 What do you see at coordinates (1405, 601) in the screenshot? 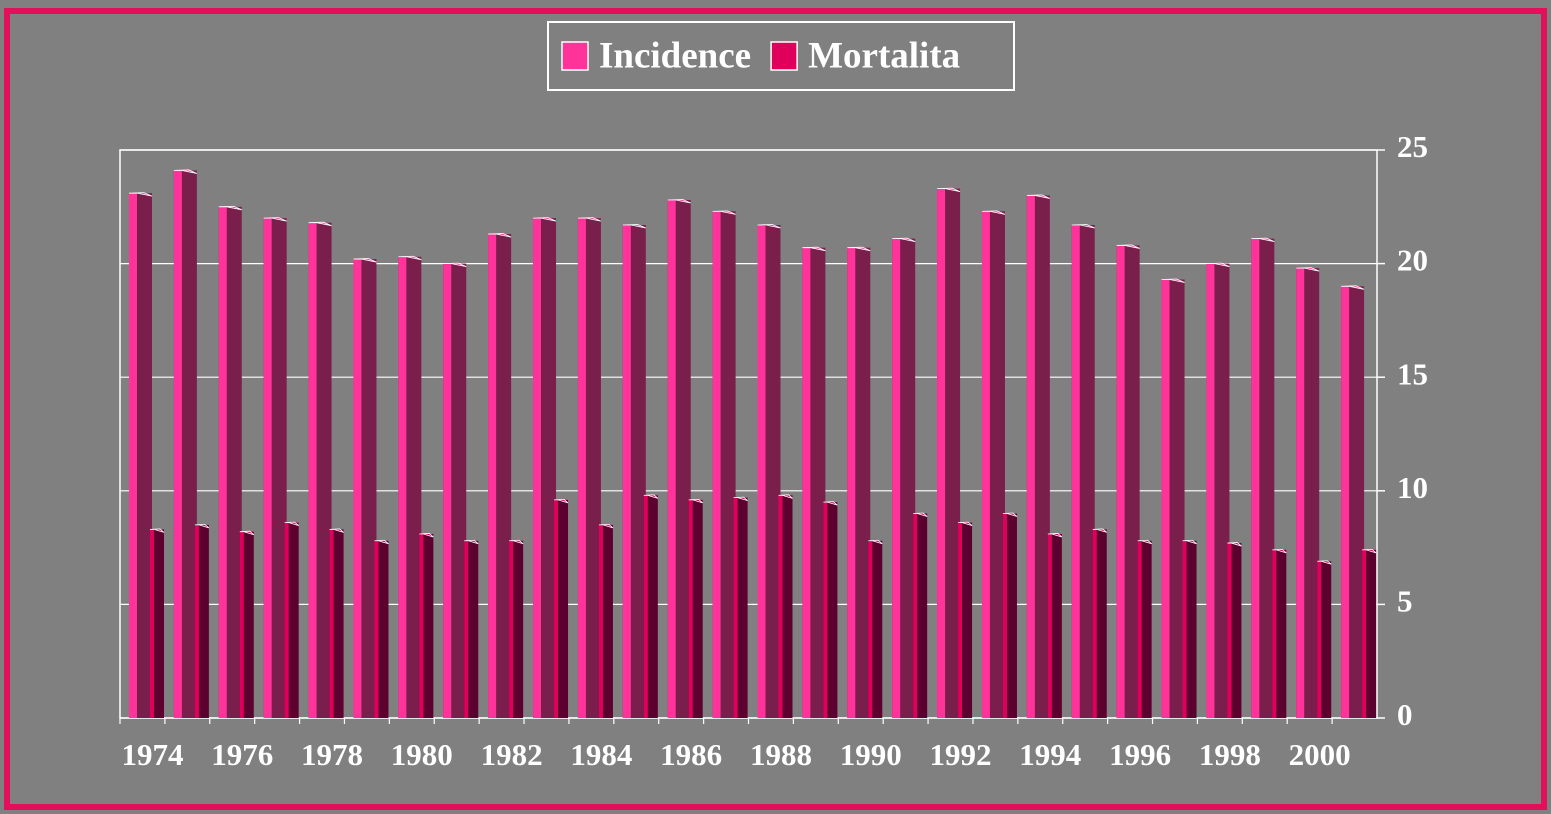
I see `y-tick-label: 5` at bounding box center [1405, 601].